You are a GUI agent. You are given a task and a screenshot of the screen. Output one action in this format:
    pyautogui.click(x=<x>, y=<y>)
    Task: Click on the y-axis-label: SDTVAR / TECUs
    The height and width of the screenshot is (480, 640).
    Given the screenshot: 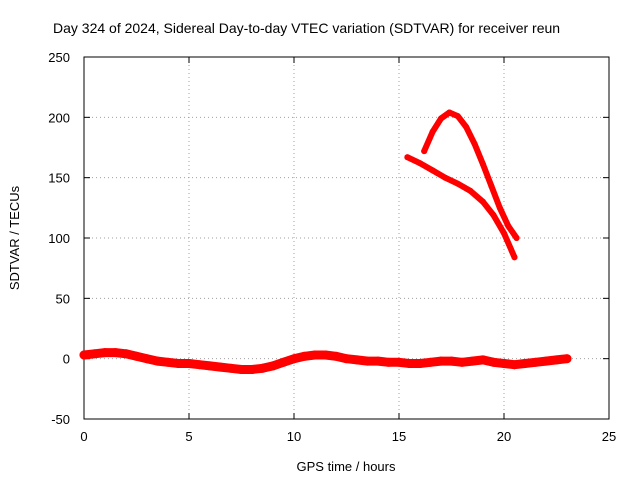 What is the action you would take?
    pyautogui.click(x=14, y=237)
    